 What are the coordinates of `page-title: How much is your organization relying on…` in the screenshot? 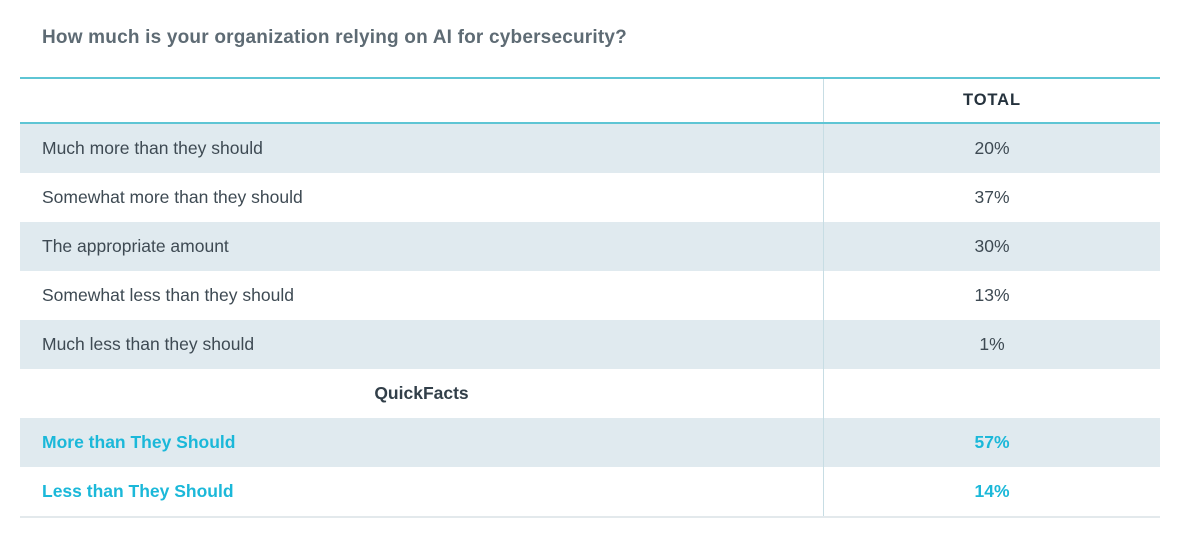 It's located at (334, 37).